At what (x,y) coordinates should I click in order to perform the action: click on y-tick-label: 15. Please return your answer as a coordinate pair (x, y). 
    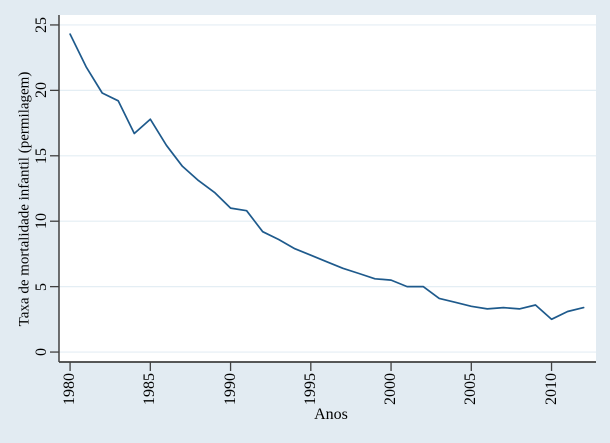
    Looking at the image, I should click on (41, 155).